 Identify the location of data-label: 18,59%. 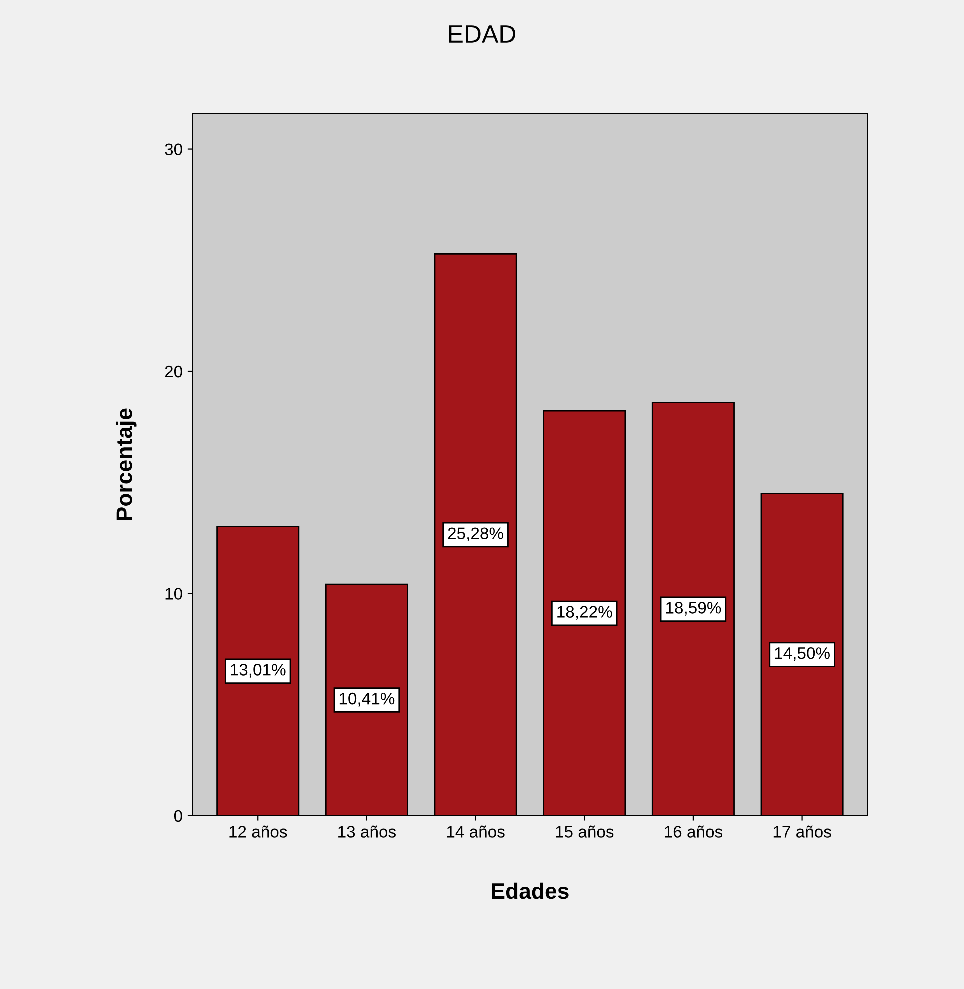
(694, 609).